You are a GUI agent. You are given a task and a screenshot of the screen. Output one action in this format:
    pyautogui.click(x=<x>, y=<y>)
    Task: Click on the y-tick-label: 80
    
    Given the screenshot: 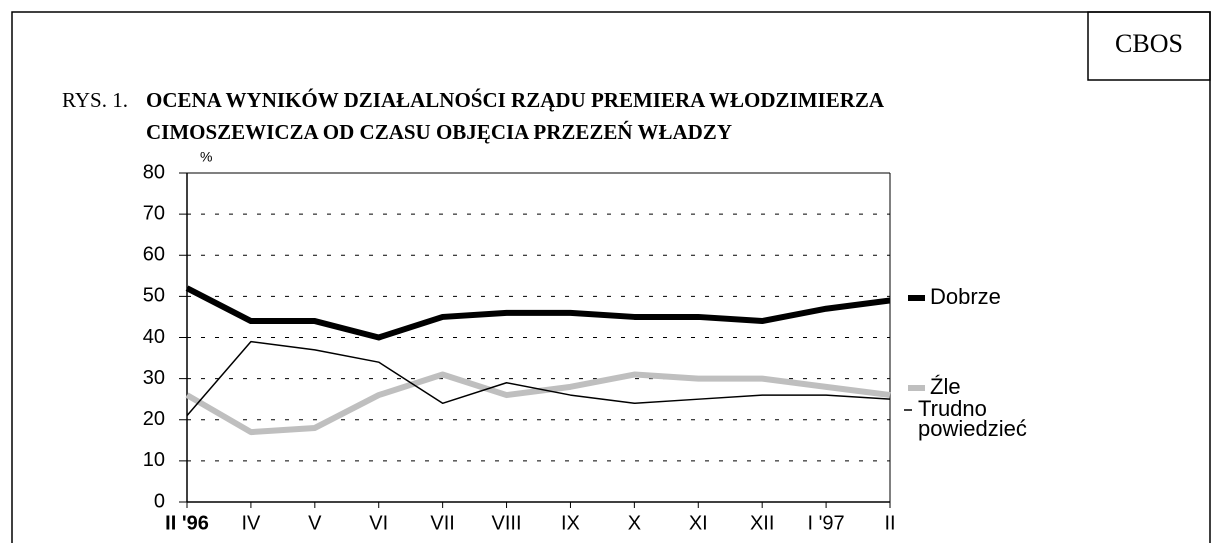 What is the action you would take?
    pyautogui.click(x=154, y=172)
    